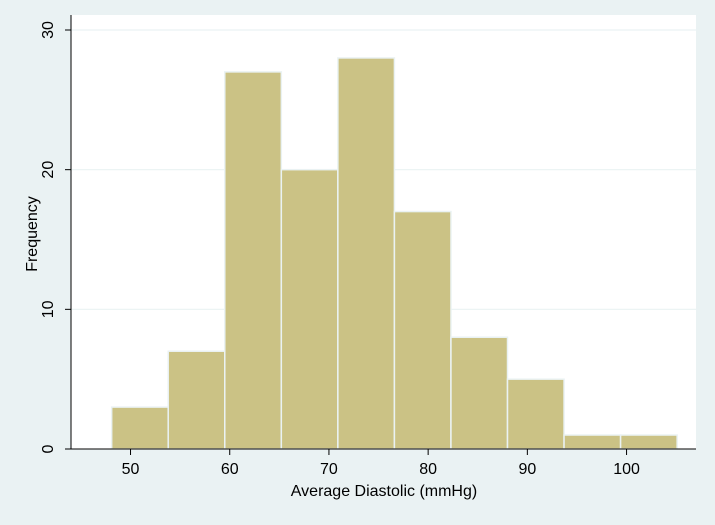  Describe the element at coordinates (527, 469) in the screenshot. I see `x-tick-label: 90` at that location.